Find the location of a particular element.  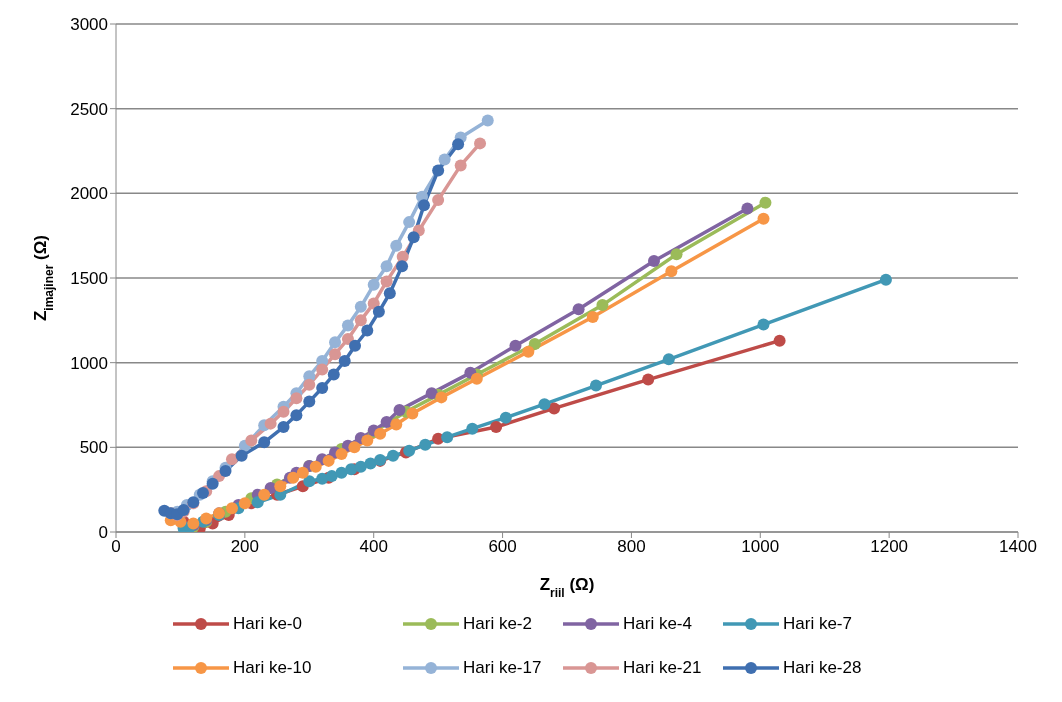

y-tick-label: 2000 is located at coordinates (89, 194).